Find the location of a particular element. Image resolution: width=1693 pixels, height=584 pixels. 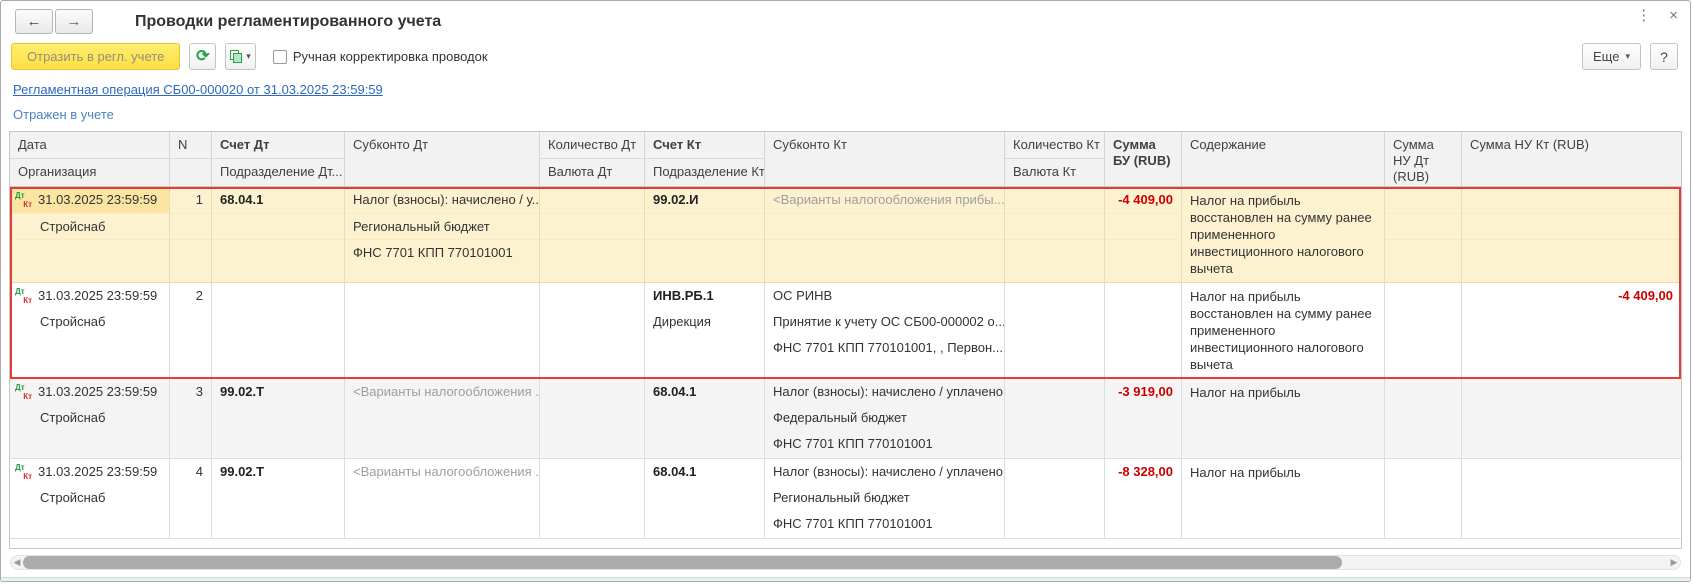

department-dt is located at coordinates (278, 322).